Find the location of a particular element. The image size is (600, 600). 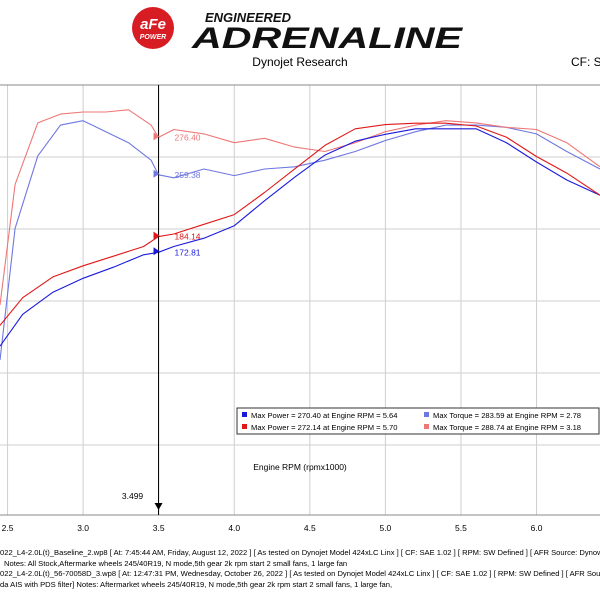

x-tick-label-2: 3.5 is located at coordinates (159, 528).